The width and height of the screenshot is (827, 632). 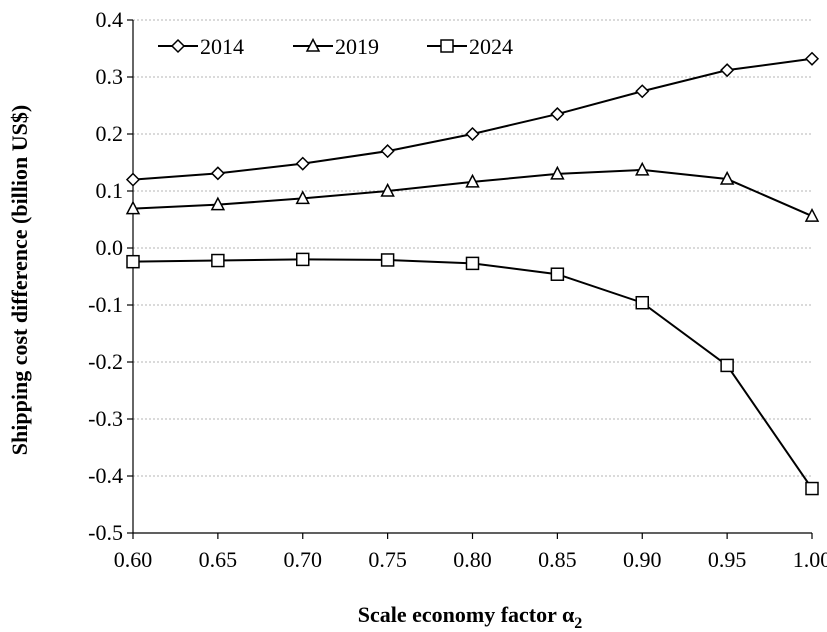 What do you see at coordinates (110, 19) in the screenshot?
I see `y-tick-label: 0.4` at bounding box center [110, 19].